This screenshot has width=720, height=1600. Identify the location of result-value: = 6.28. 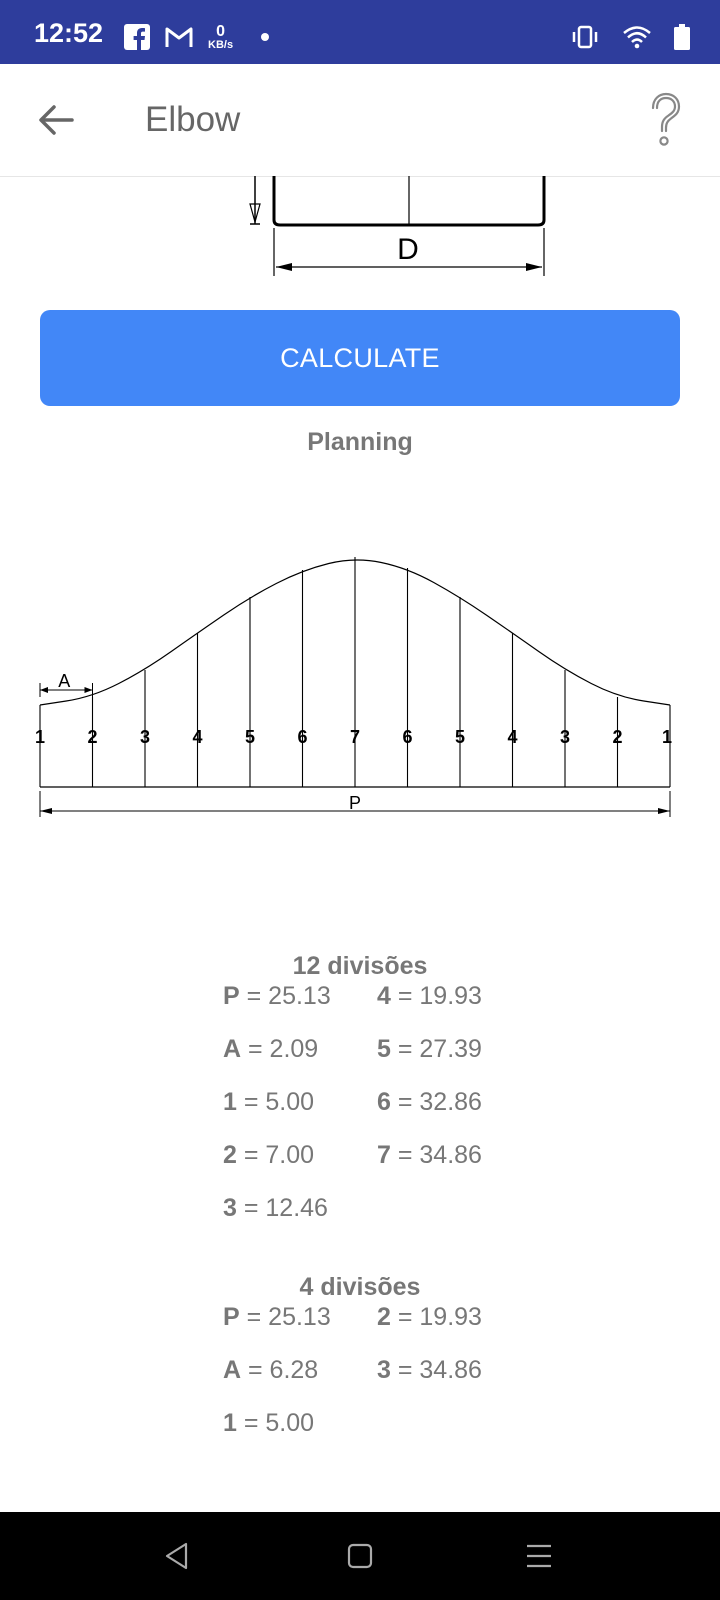
(280, 1370).